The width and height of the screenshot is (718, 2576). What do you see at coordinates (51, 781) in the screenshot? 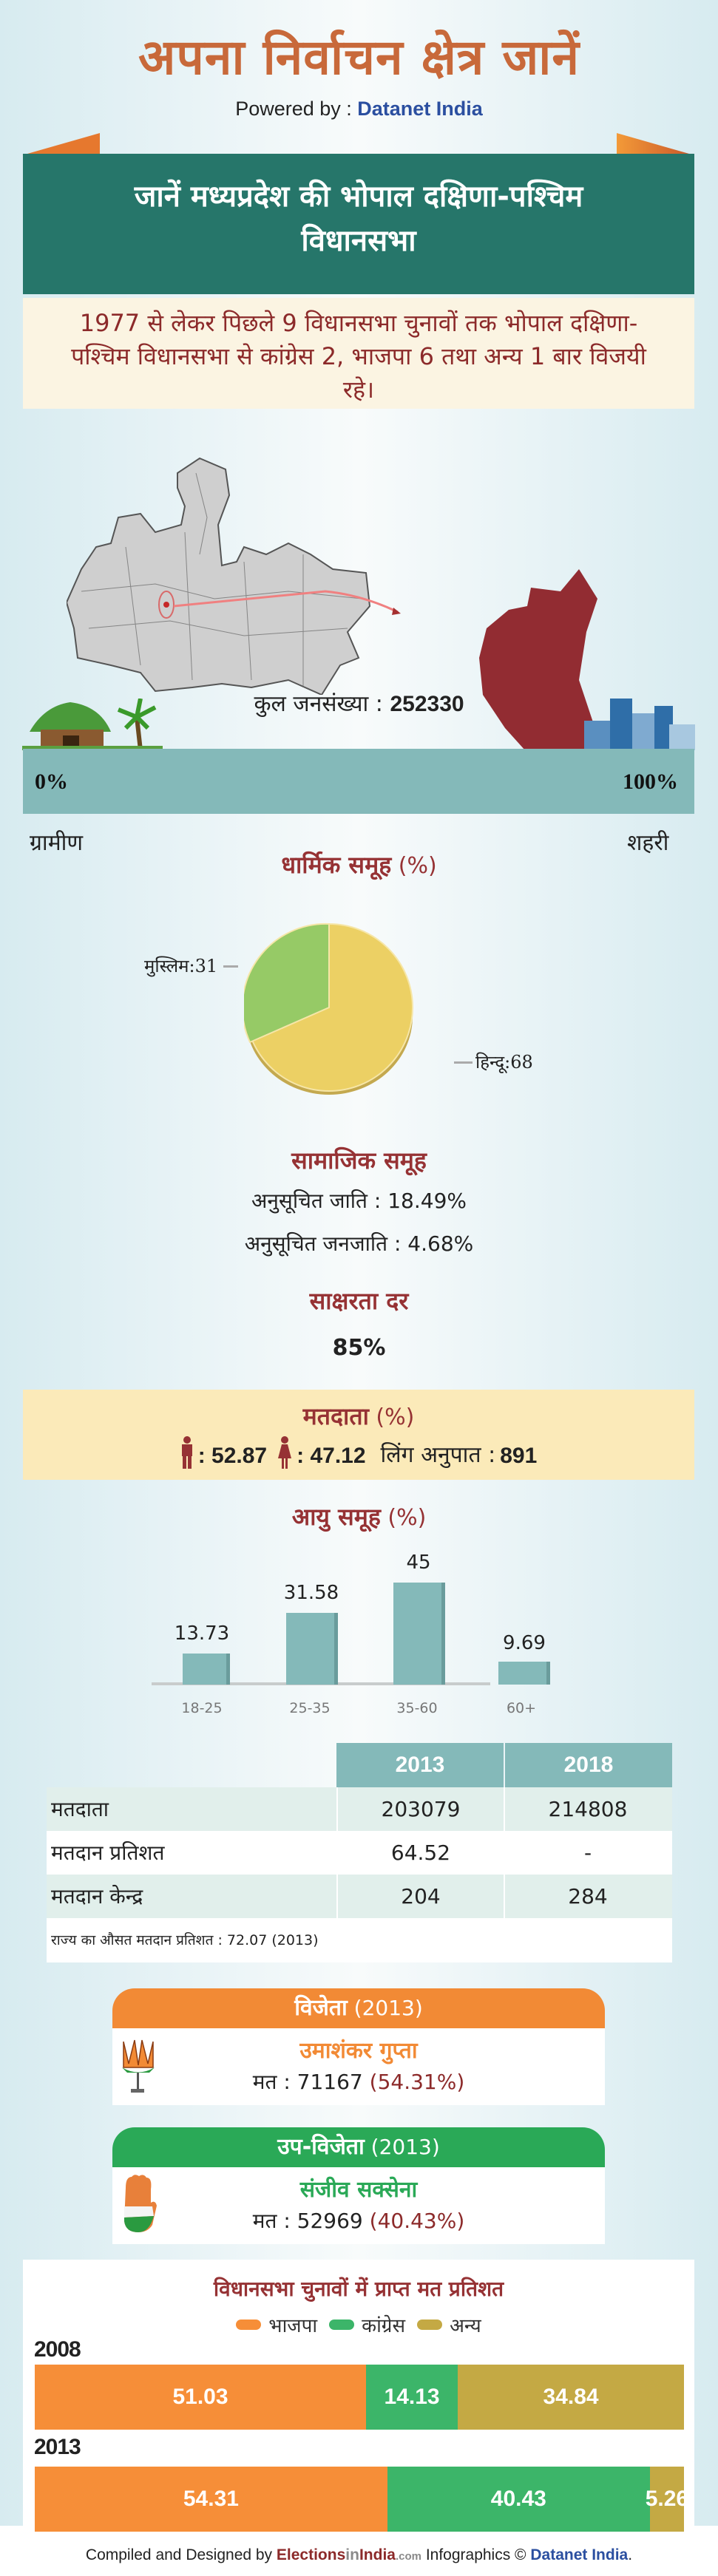
I see `rural-percent: 0%` at bounding box center [51, 781].